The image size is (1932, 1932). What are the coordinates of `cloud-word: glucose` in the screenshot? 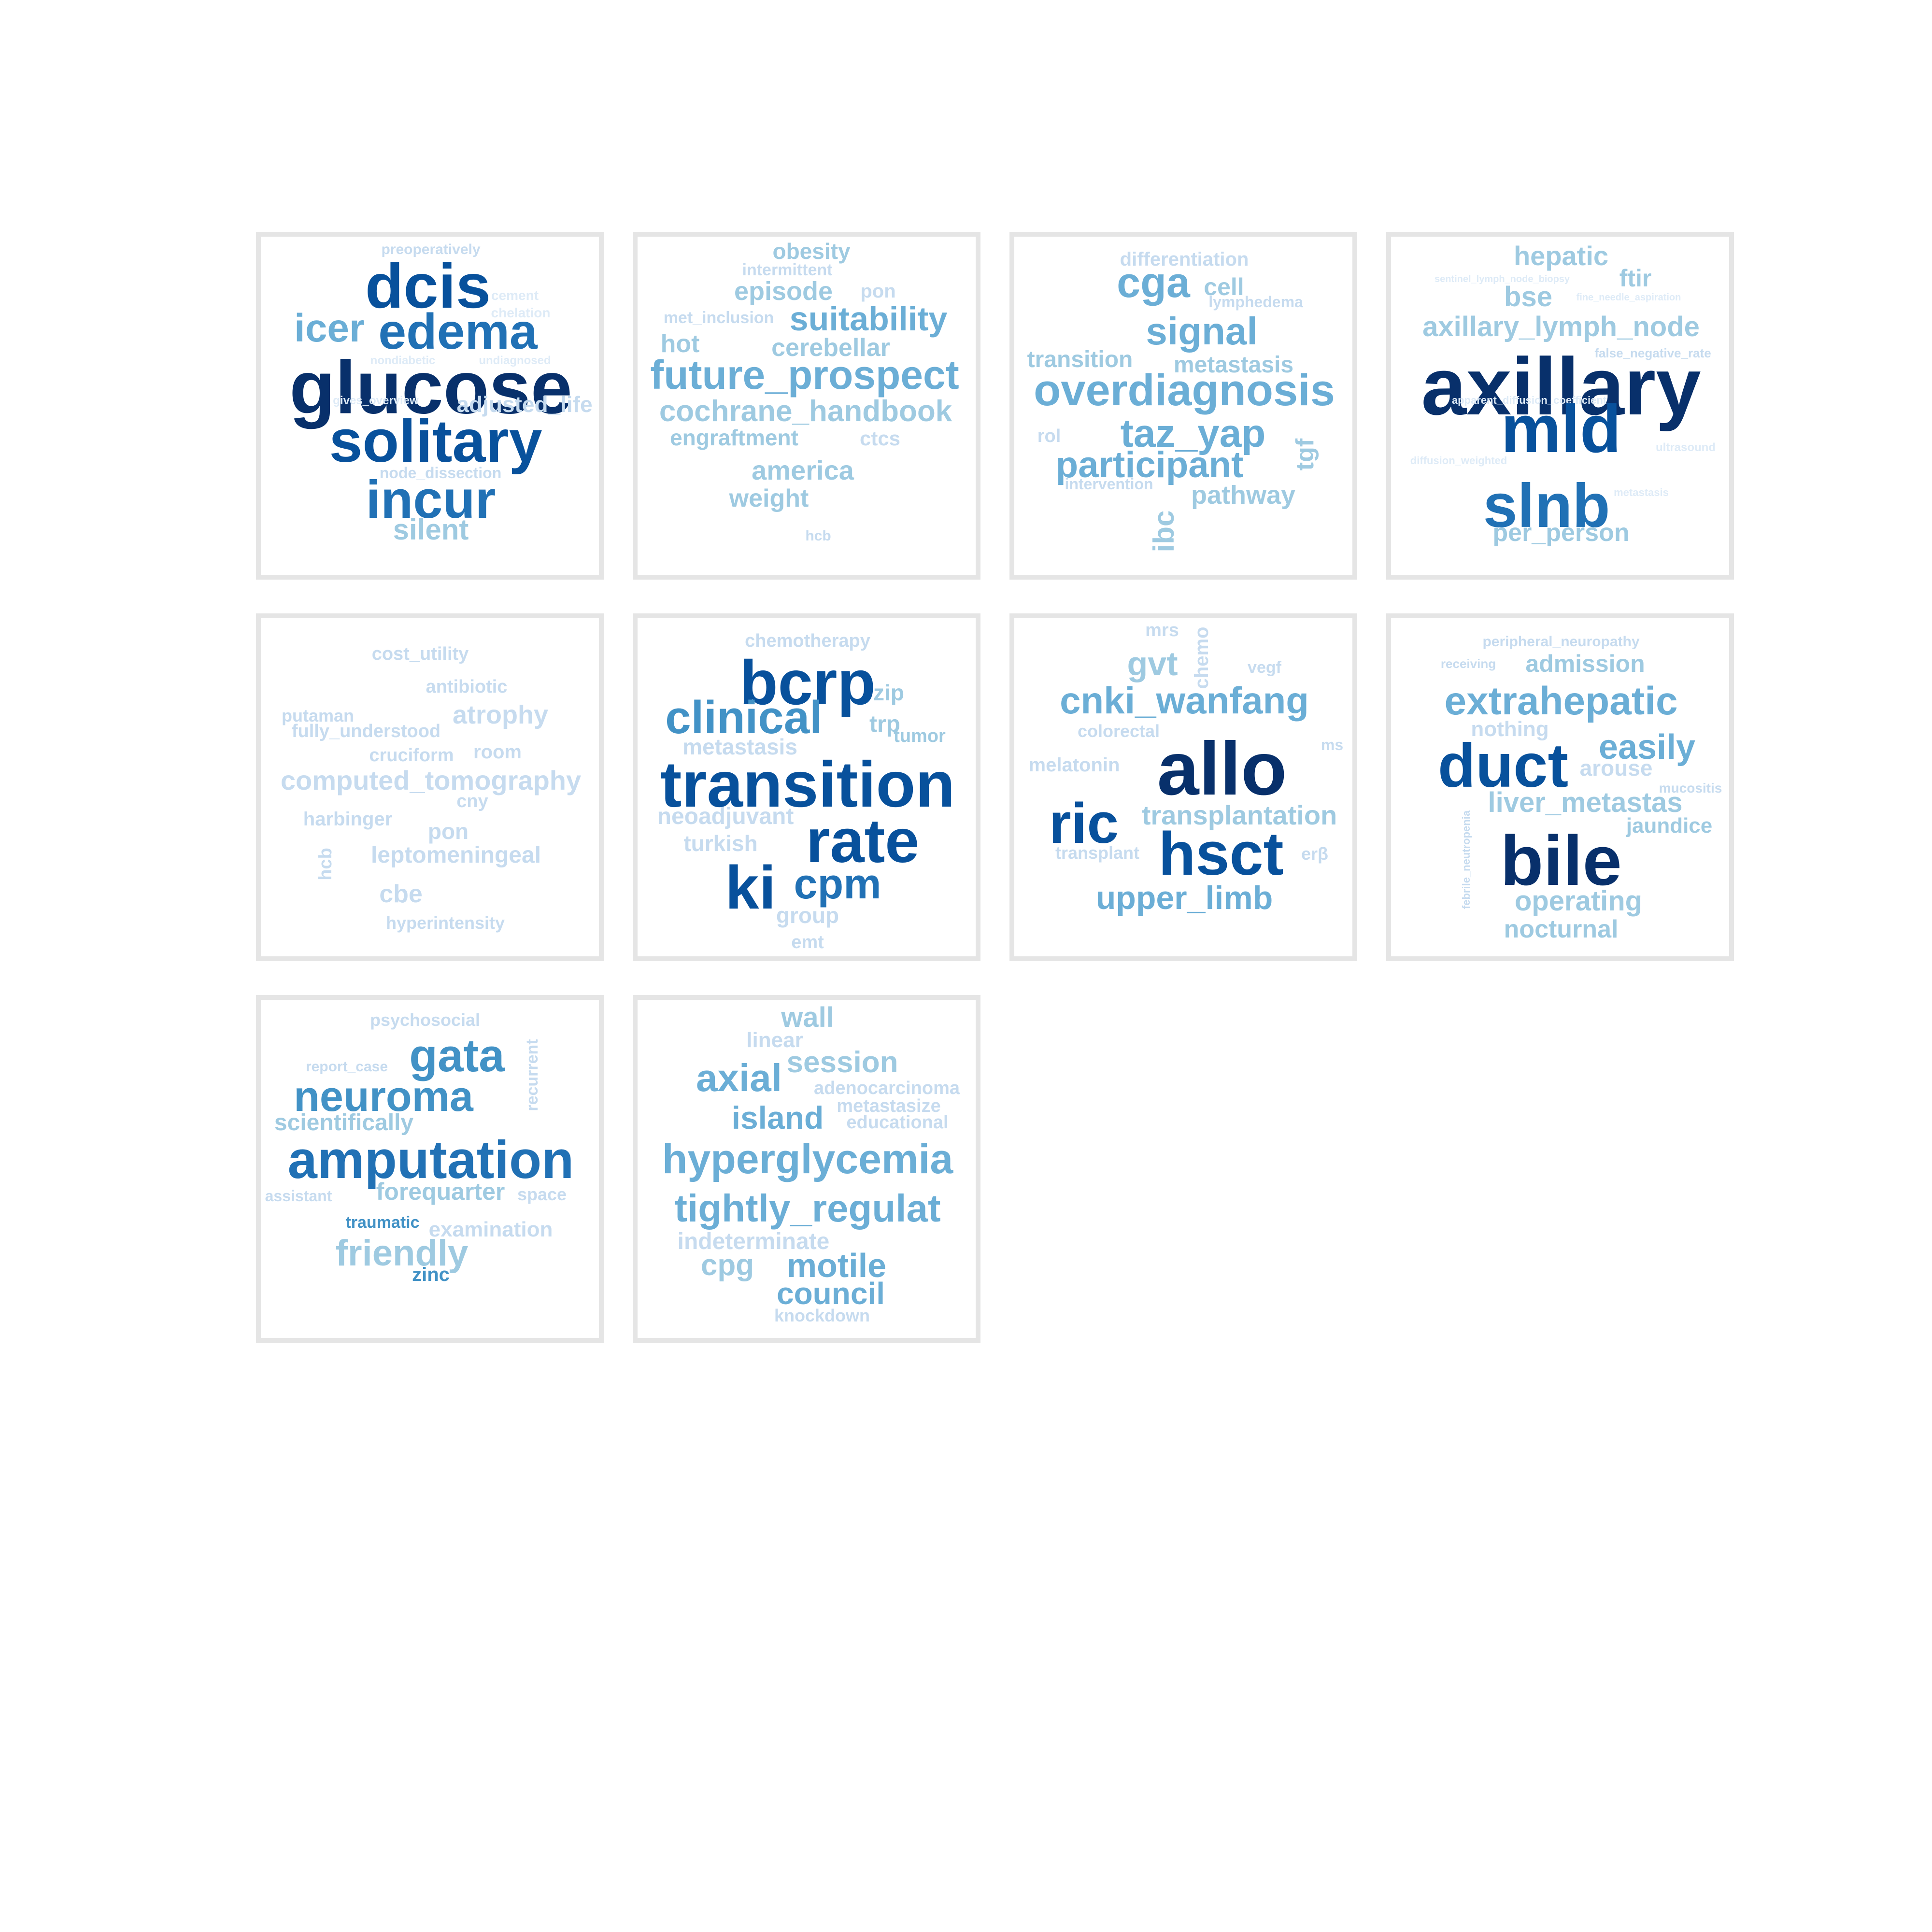 It's located at (430, 387).